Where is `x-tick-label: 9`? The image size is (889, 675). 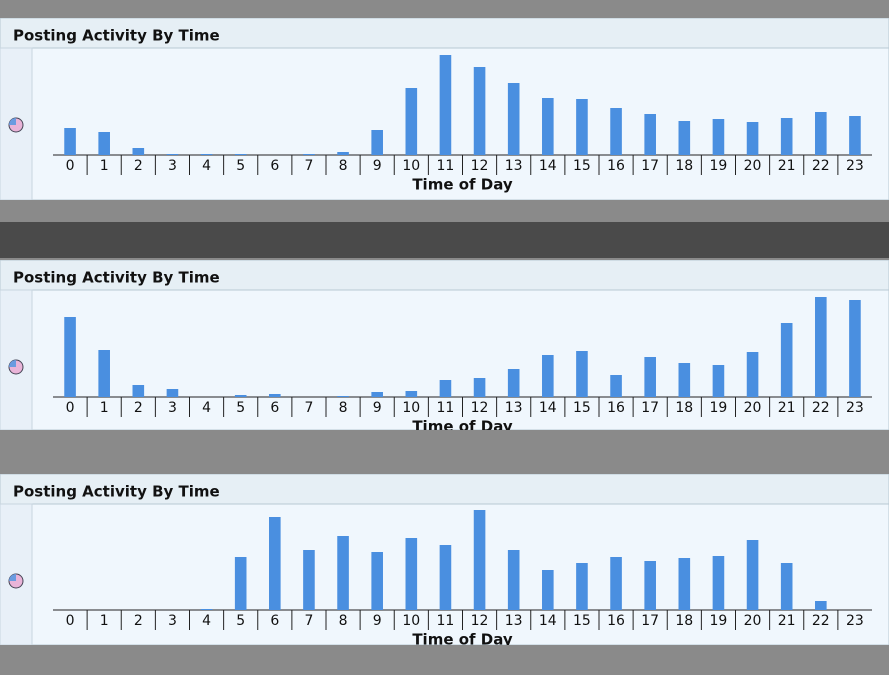
x-tick-label: 9 is located at coordinates (377, 408).